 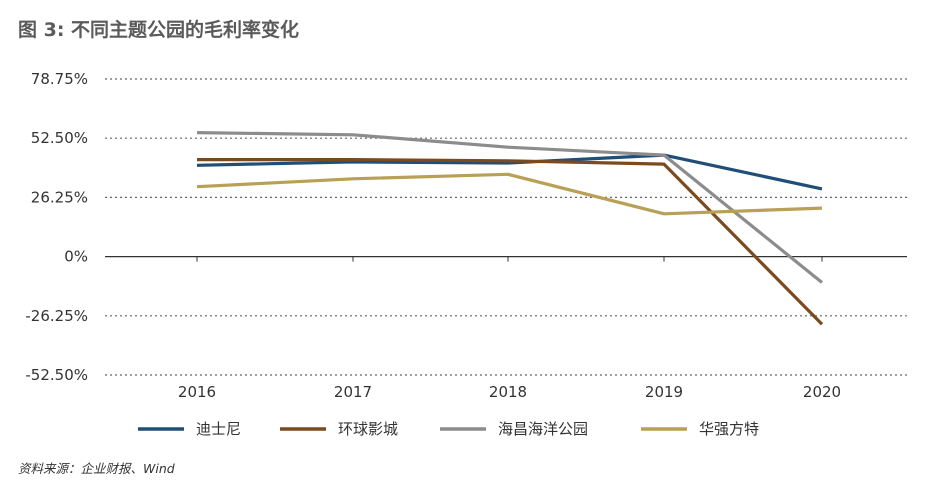 I want to click on legend-label: 海昌海洋公园, so click(x=543, y=429).